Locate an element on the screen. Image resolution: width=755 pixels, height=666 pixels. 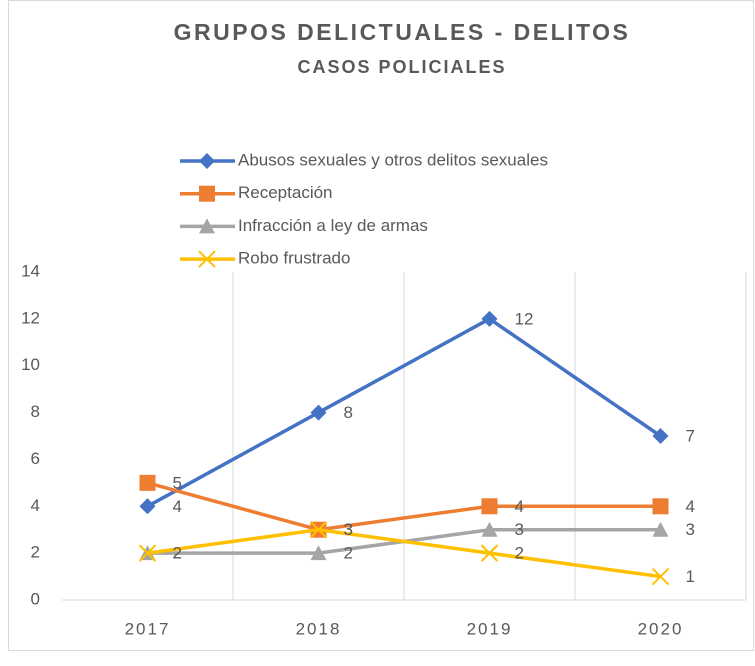
data-label: 1 is located at coordinates (690, 576).